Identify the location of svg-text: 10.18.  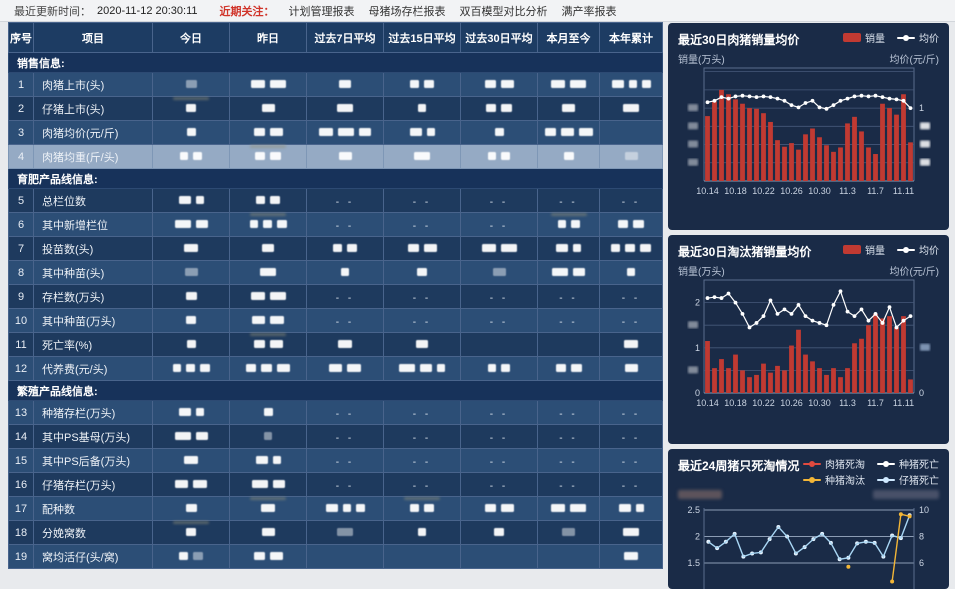
(735, 403).